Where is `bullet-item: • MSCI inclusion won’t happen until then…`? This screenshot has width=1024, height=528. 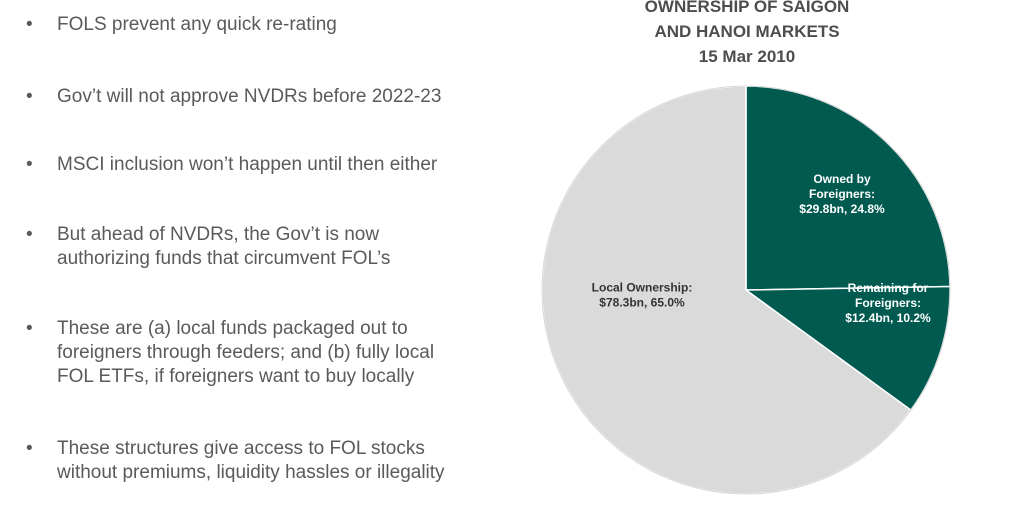
bullet-item: • MSCI inclusion won’t happen until then… is located at coordinates (276, 165).